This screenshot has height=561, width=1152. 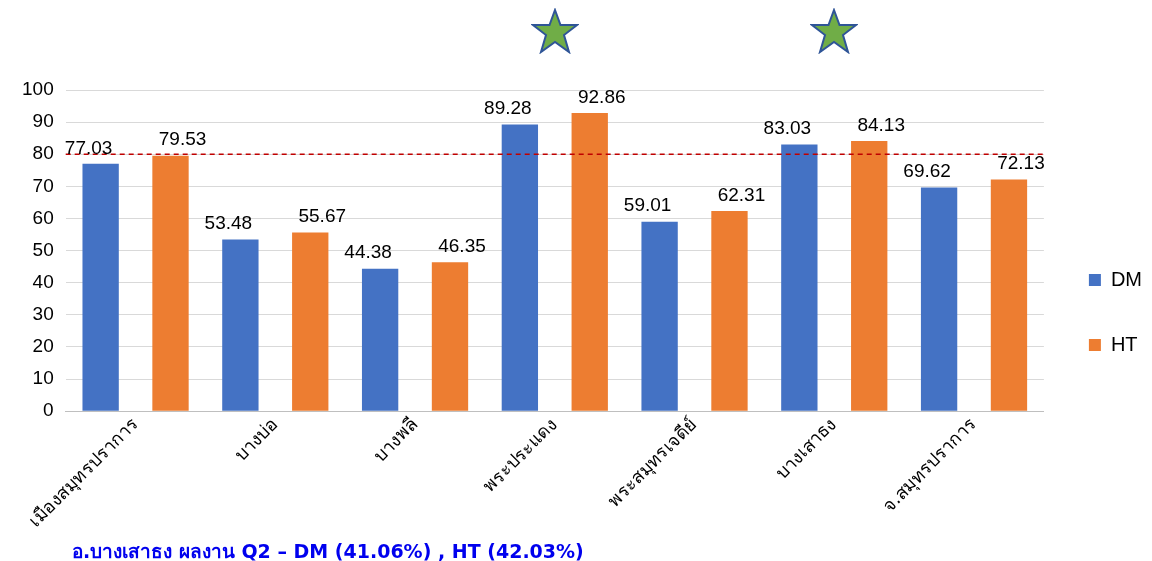 I want to click on y-tick-label: 90, so click(x=43, y=121).